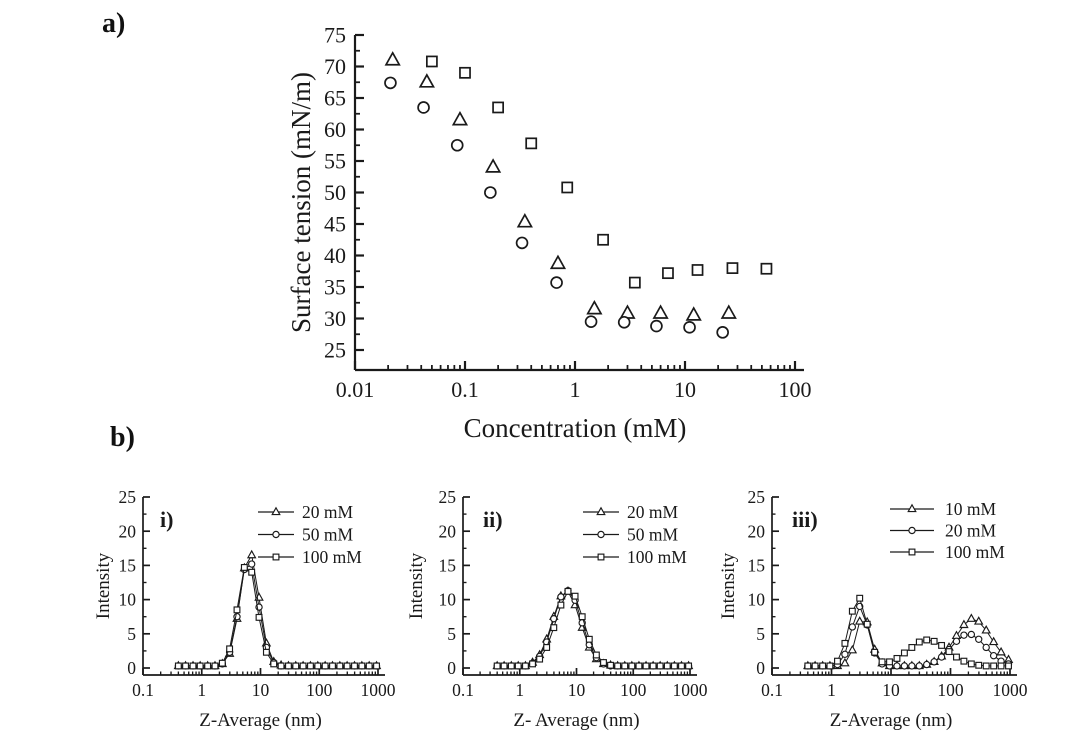 Image resolution: width=1077 pixels, height=740 pixels. What do you see at coordinates (335, 287) in the screenshot?
I see `y-tick-label: 35` at bounding box center [335, 287].